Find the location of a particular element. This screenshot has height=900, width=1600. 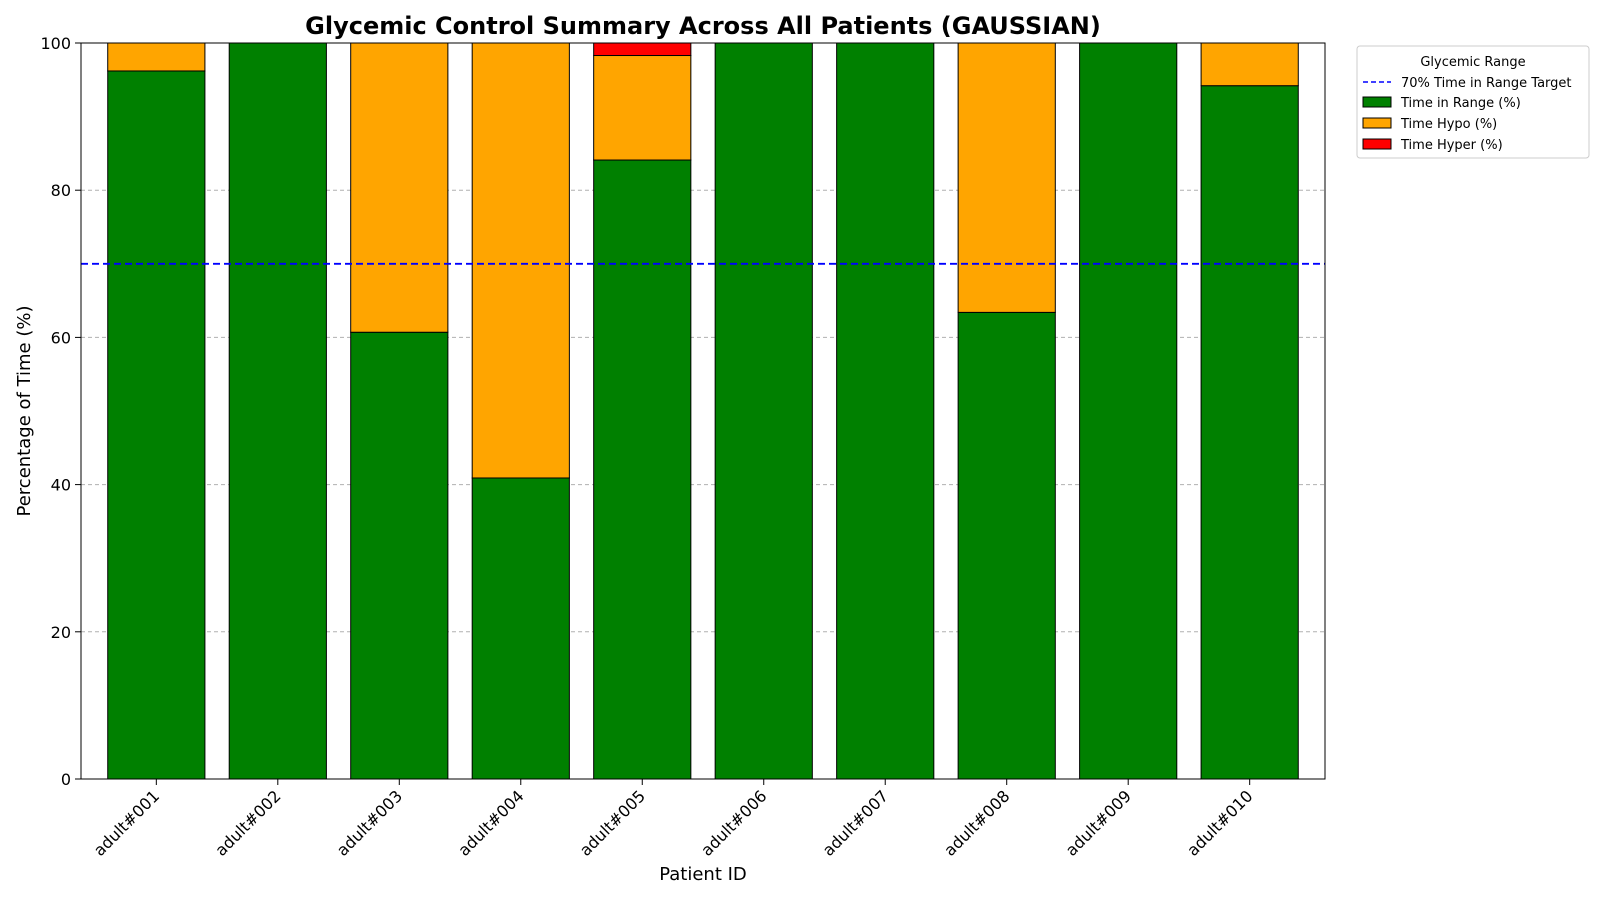

legend-label-target-line: 70% Time in Range Target is located at coordinates (1486, 83).